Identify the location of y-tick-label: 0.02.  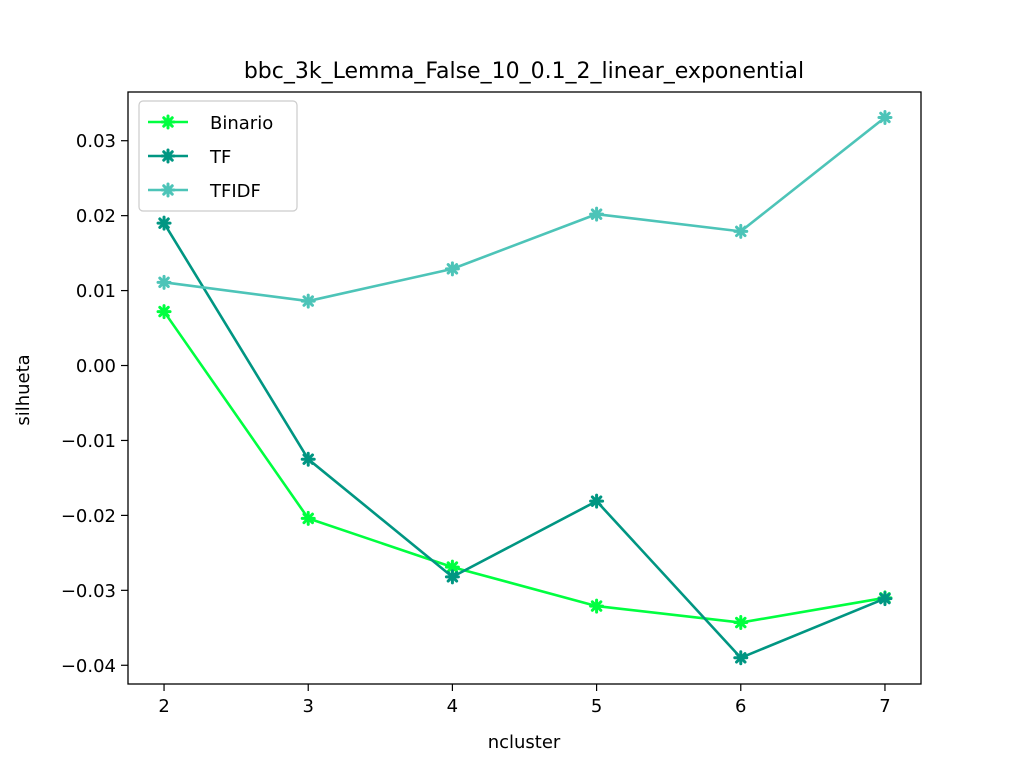
(96, 216).